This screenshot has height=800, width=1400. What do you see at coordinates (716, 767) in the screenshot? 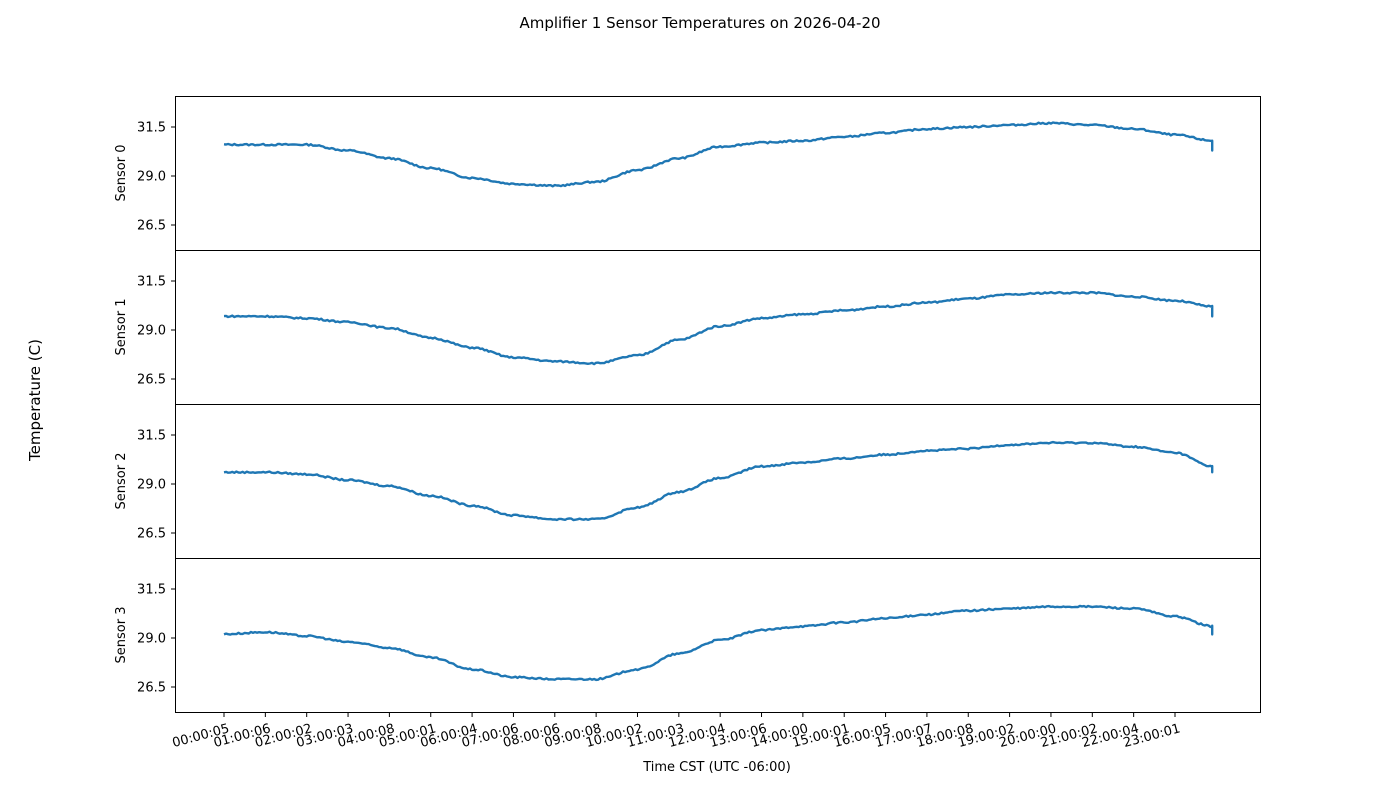
I see `x-axis-label: Time CST (UTC -06:00)` at bounding box center [716, 767].